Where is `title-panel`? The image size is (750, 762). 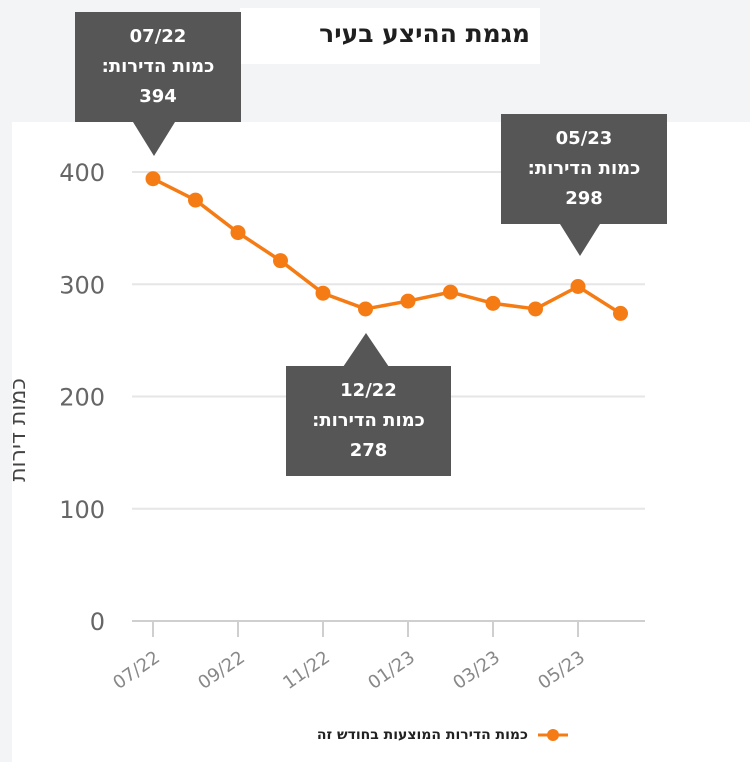
title-panel is located at coordinates (390, 36).